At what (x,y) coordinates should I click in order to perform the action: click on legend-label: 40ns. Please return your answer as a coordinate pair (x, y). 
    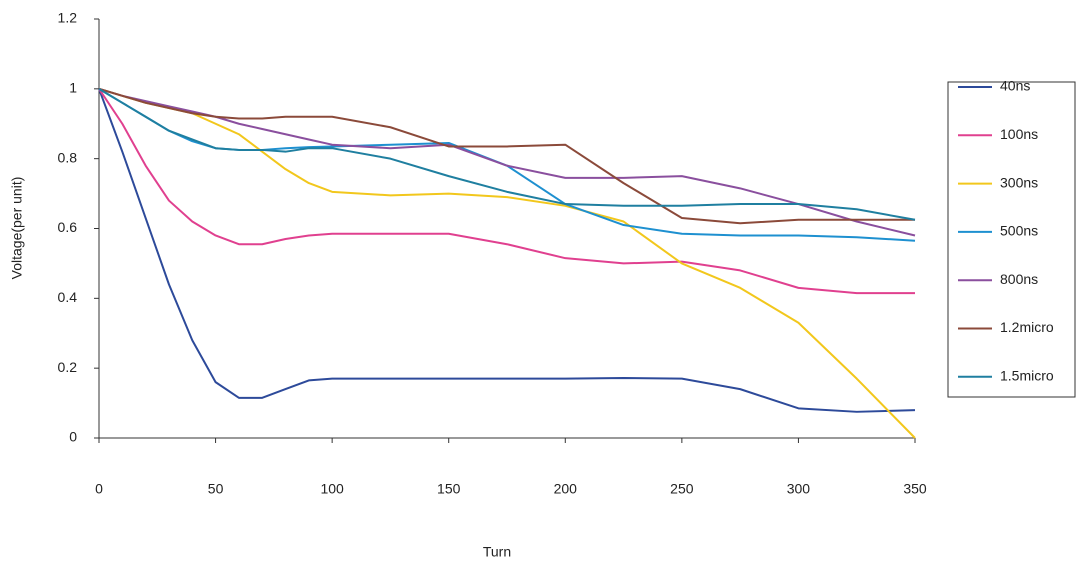
    Looking at the image, I should click on (1015, 86).